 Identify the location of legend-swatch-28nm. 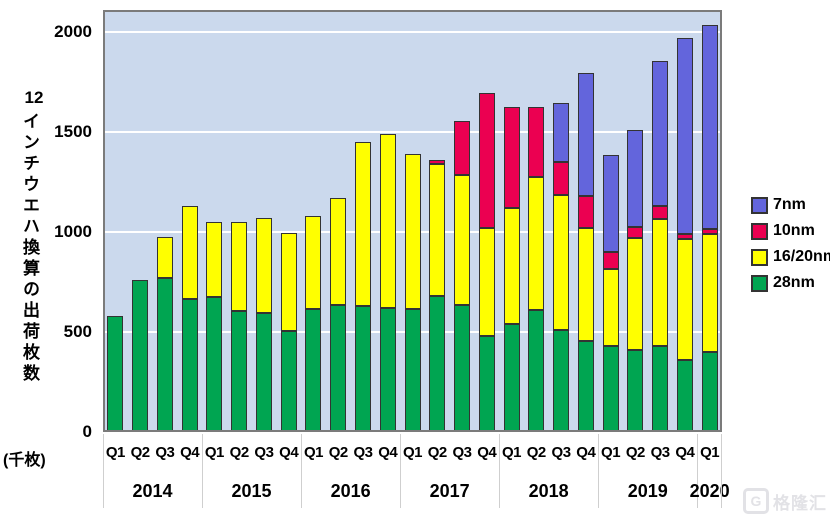
(759, 283).